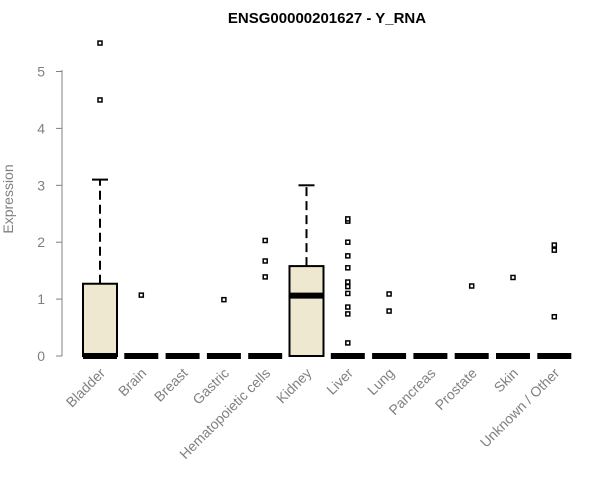 The width and height of the screenshot is (600, 500). What do you see at coordinates (86, 388) in the screenshot?
I see `x-tick-label: Bladder` at bounding box center [86, 388].